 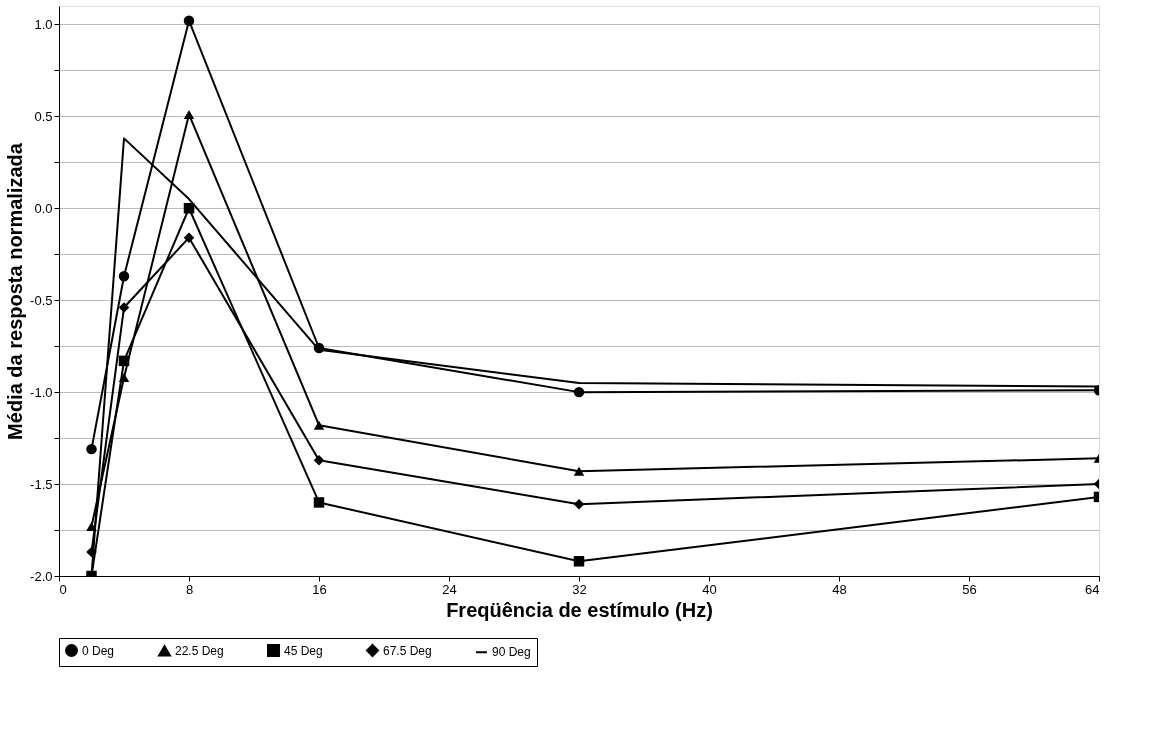 I want to click on legend-label: 90 Deg, so click(x=511, y=652).